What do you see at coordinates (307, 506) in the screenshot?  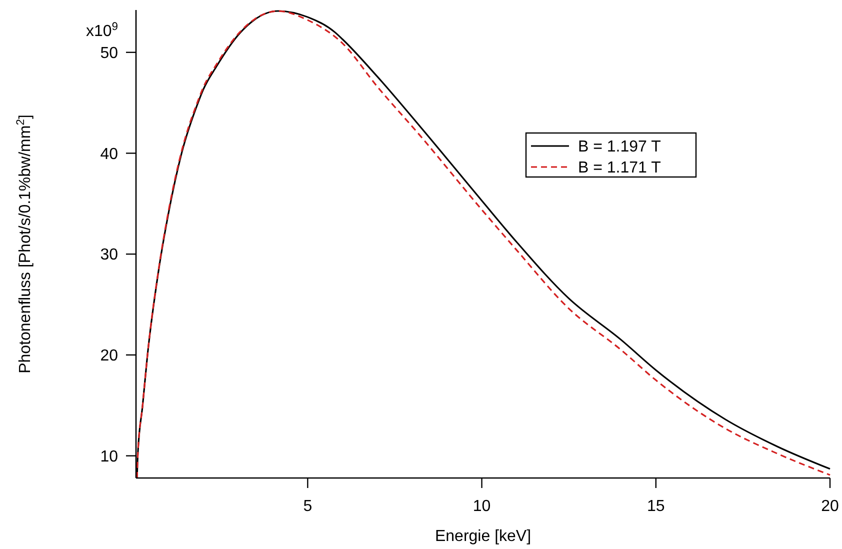 I see `x-tick-label: 5` at bounding box center [307, 506].